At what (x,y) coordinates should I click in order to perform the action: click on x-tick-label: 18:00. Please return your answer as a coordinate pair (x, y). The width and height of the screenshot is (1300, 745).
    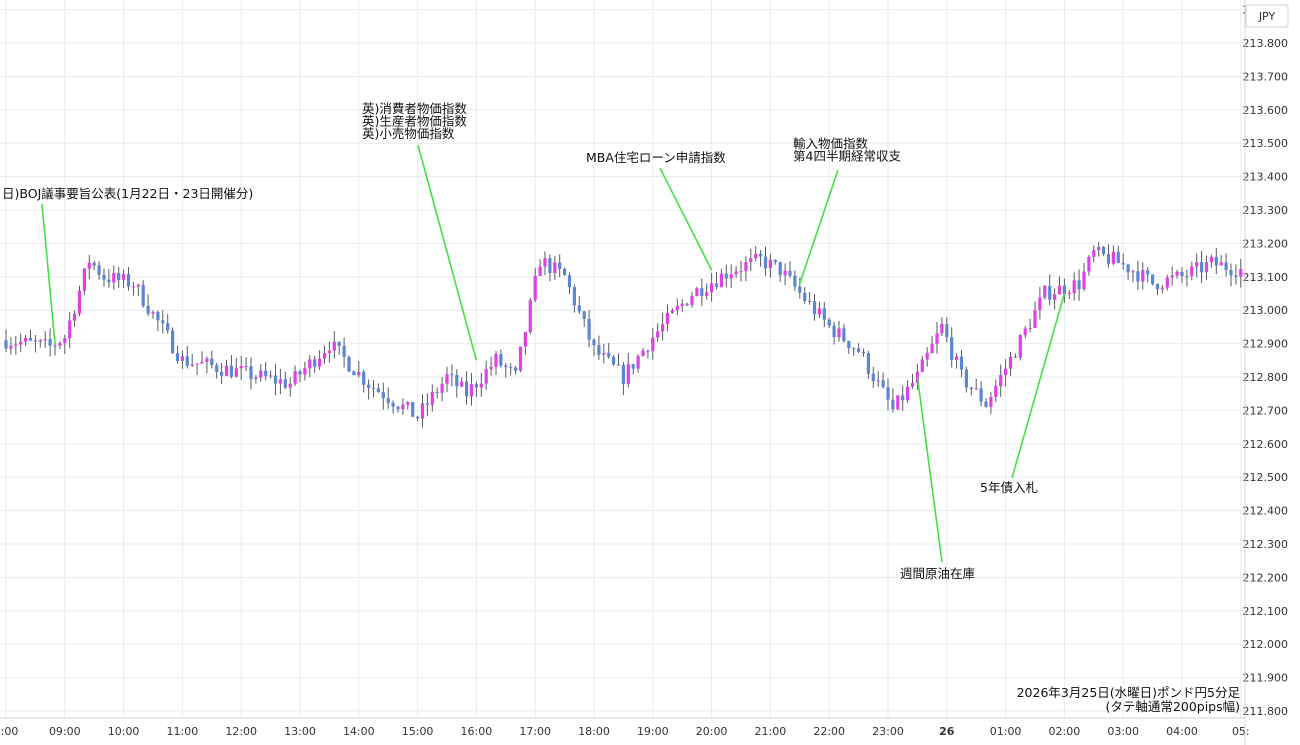
    Looking at the image, I should click on (594, 731).